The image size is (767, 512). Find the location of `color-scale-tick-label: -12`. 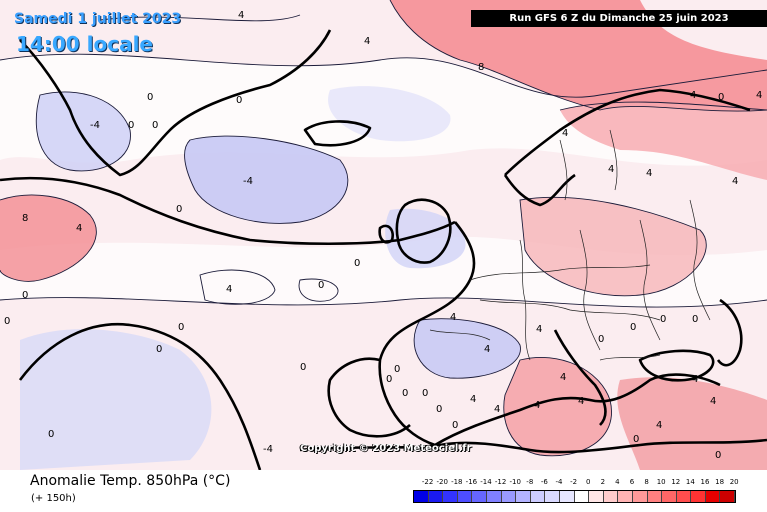

color-scale-tick-label: -12 is located at coordinates (500, 482).